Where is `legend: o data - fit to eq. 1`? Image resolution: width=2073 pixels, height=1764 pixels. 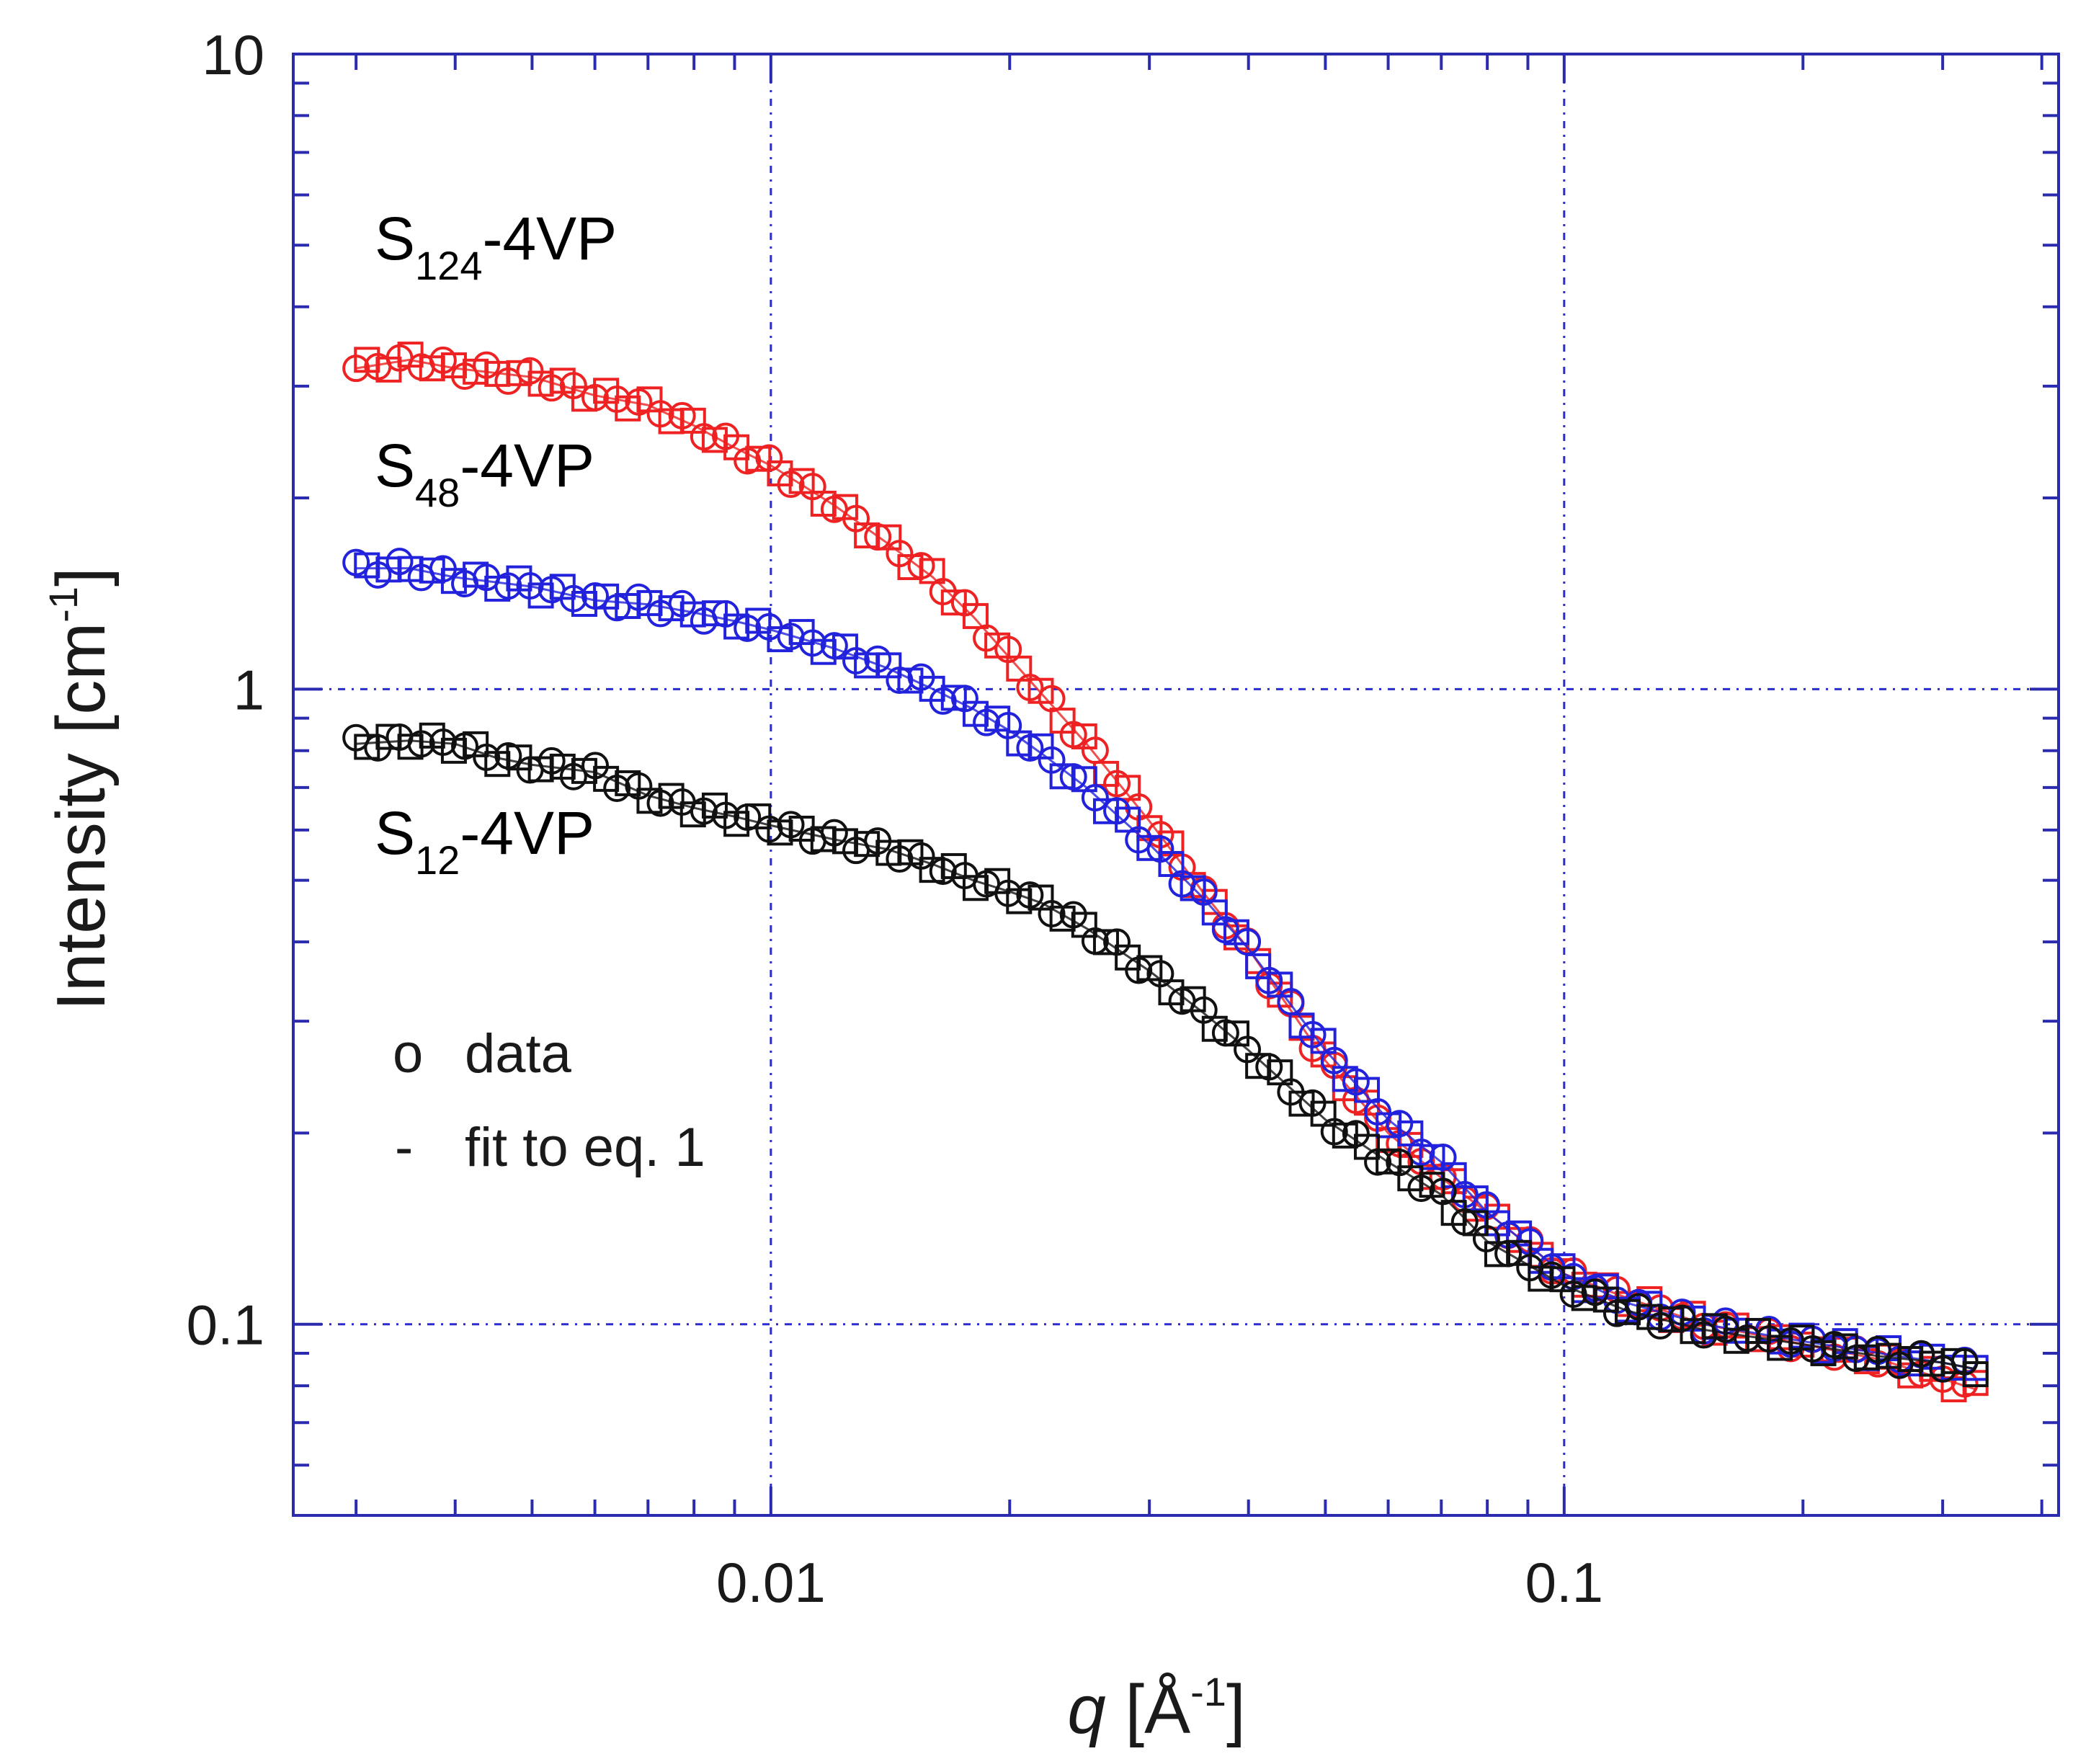
legend: o data - fit to eq. 1 is located at coordinates (549, 1100).